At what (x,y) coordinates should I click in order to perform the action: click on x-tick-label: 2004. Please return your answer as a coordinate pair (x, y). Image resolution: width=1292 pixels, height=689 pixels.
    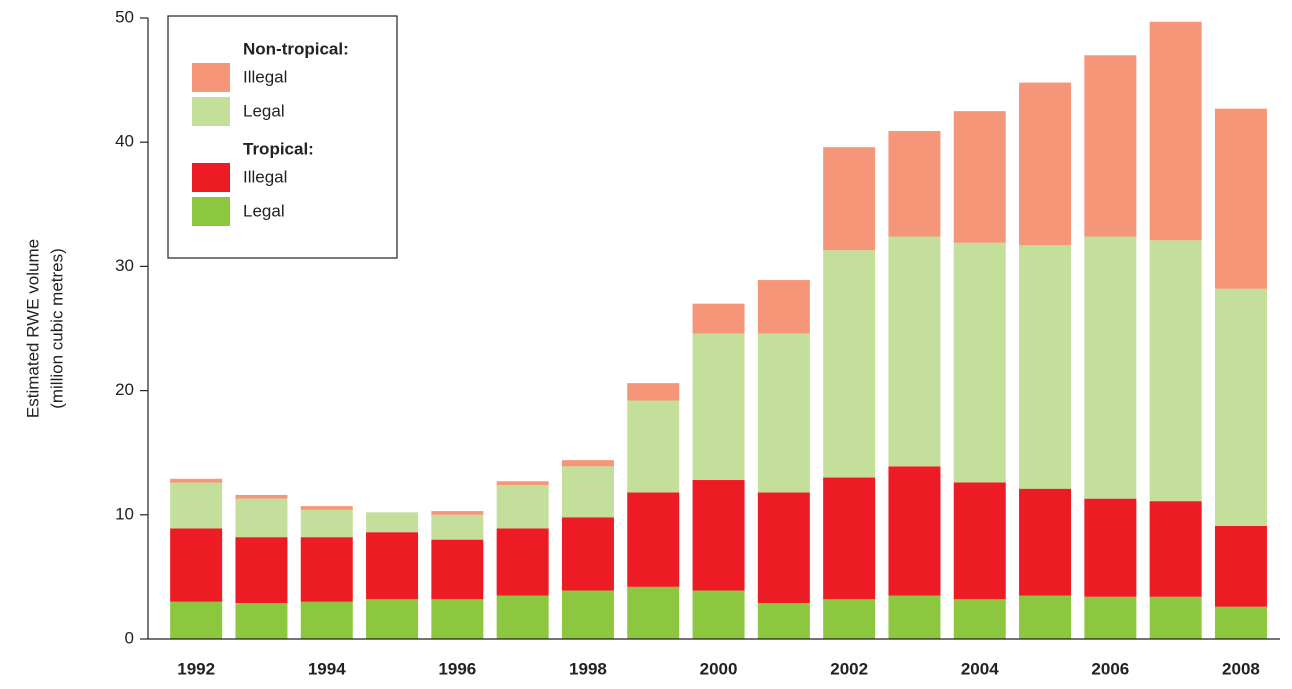
    Looking at the image, I should click on (980, 668).